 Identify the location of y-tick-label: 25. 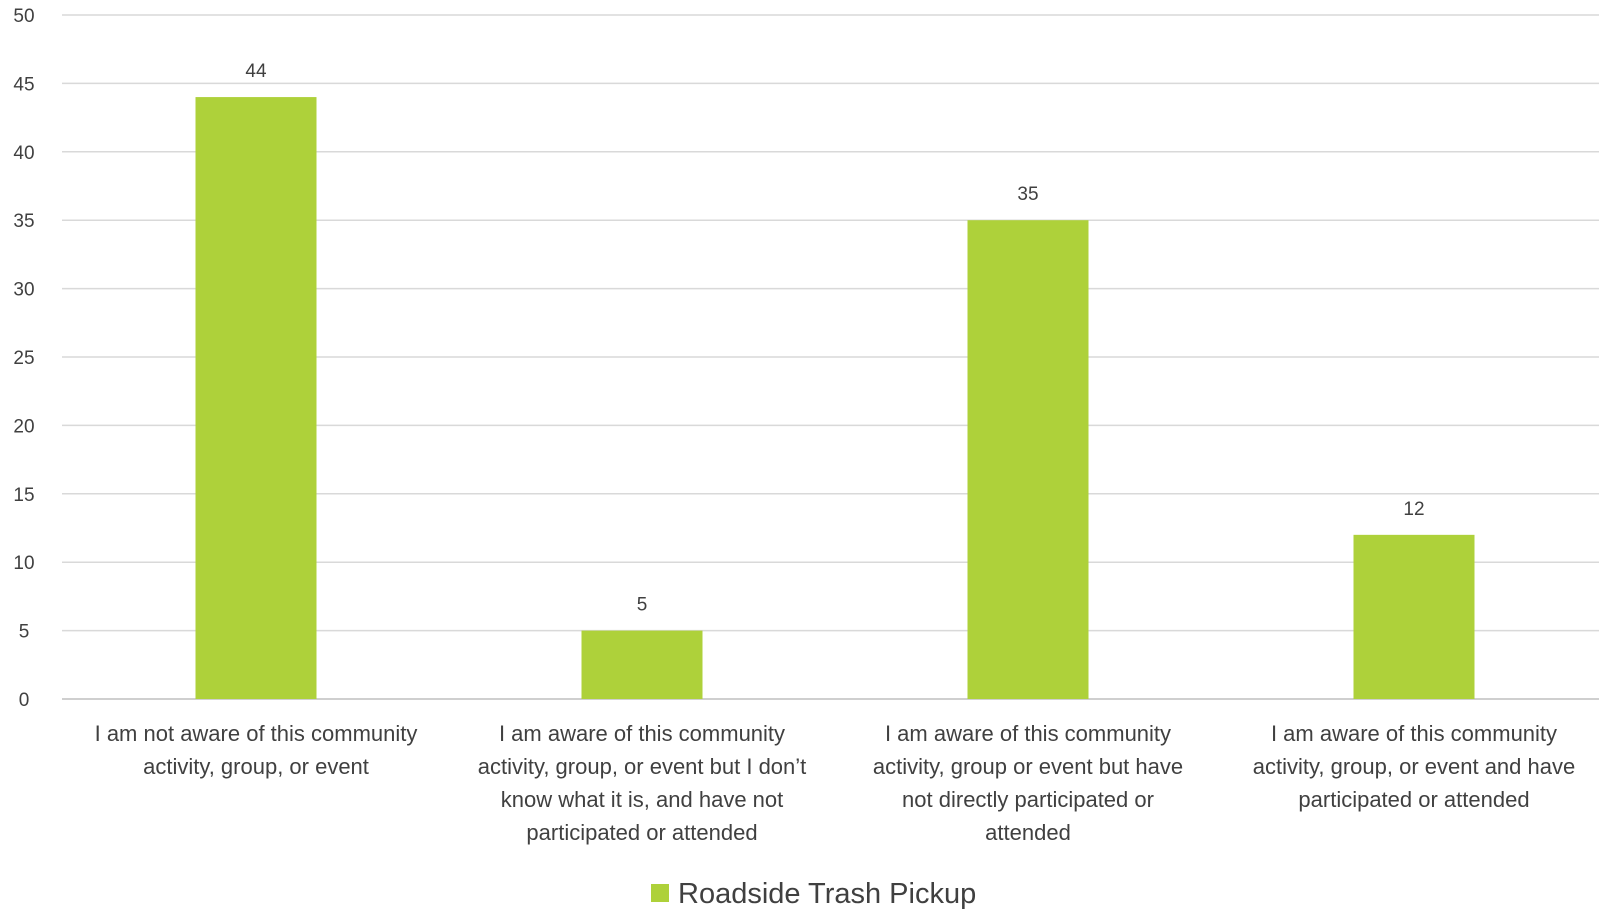
(23, 358).